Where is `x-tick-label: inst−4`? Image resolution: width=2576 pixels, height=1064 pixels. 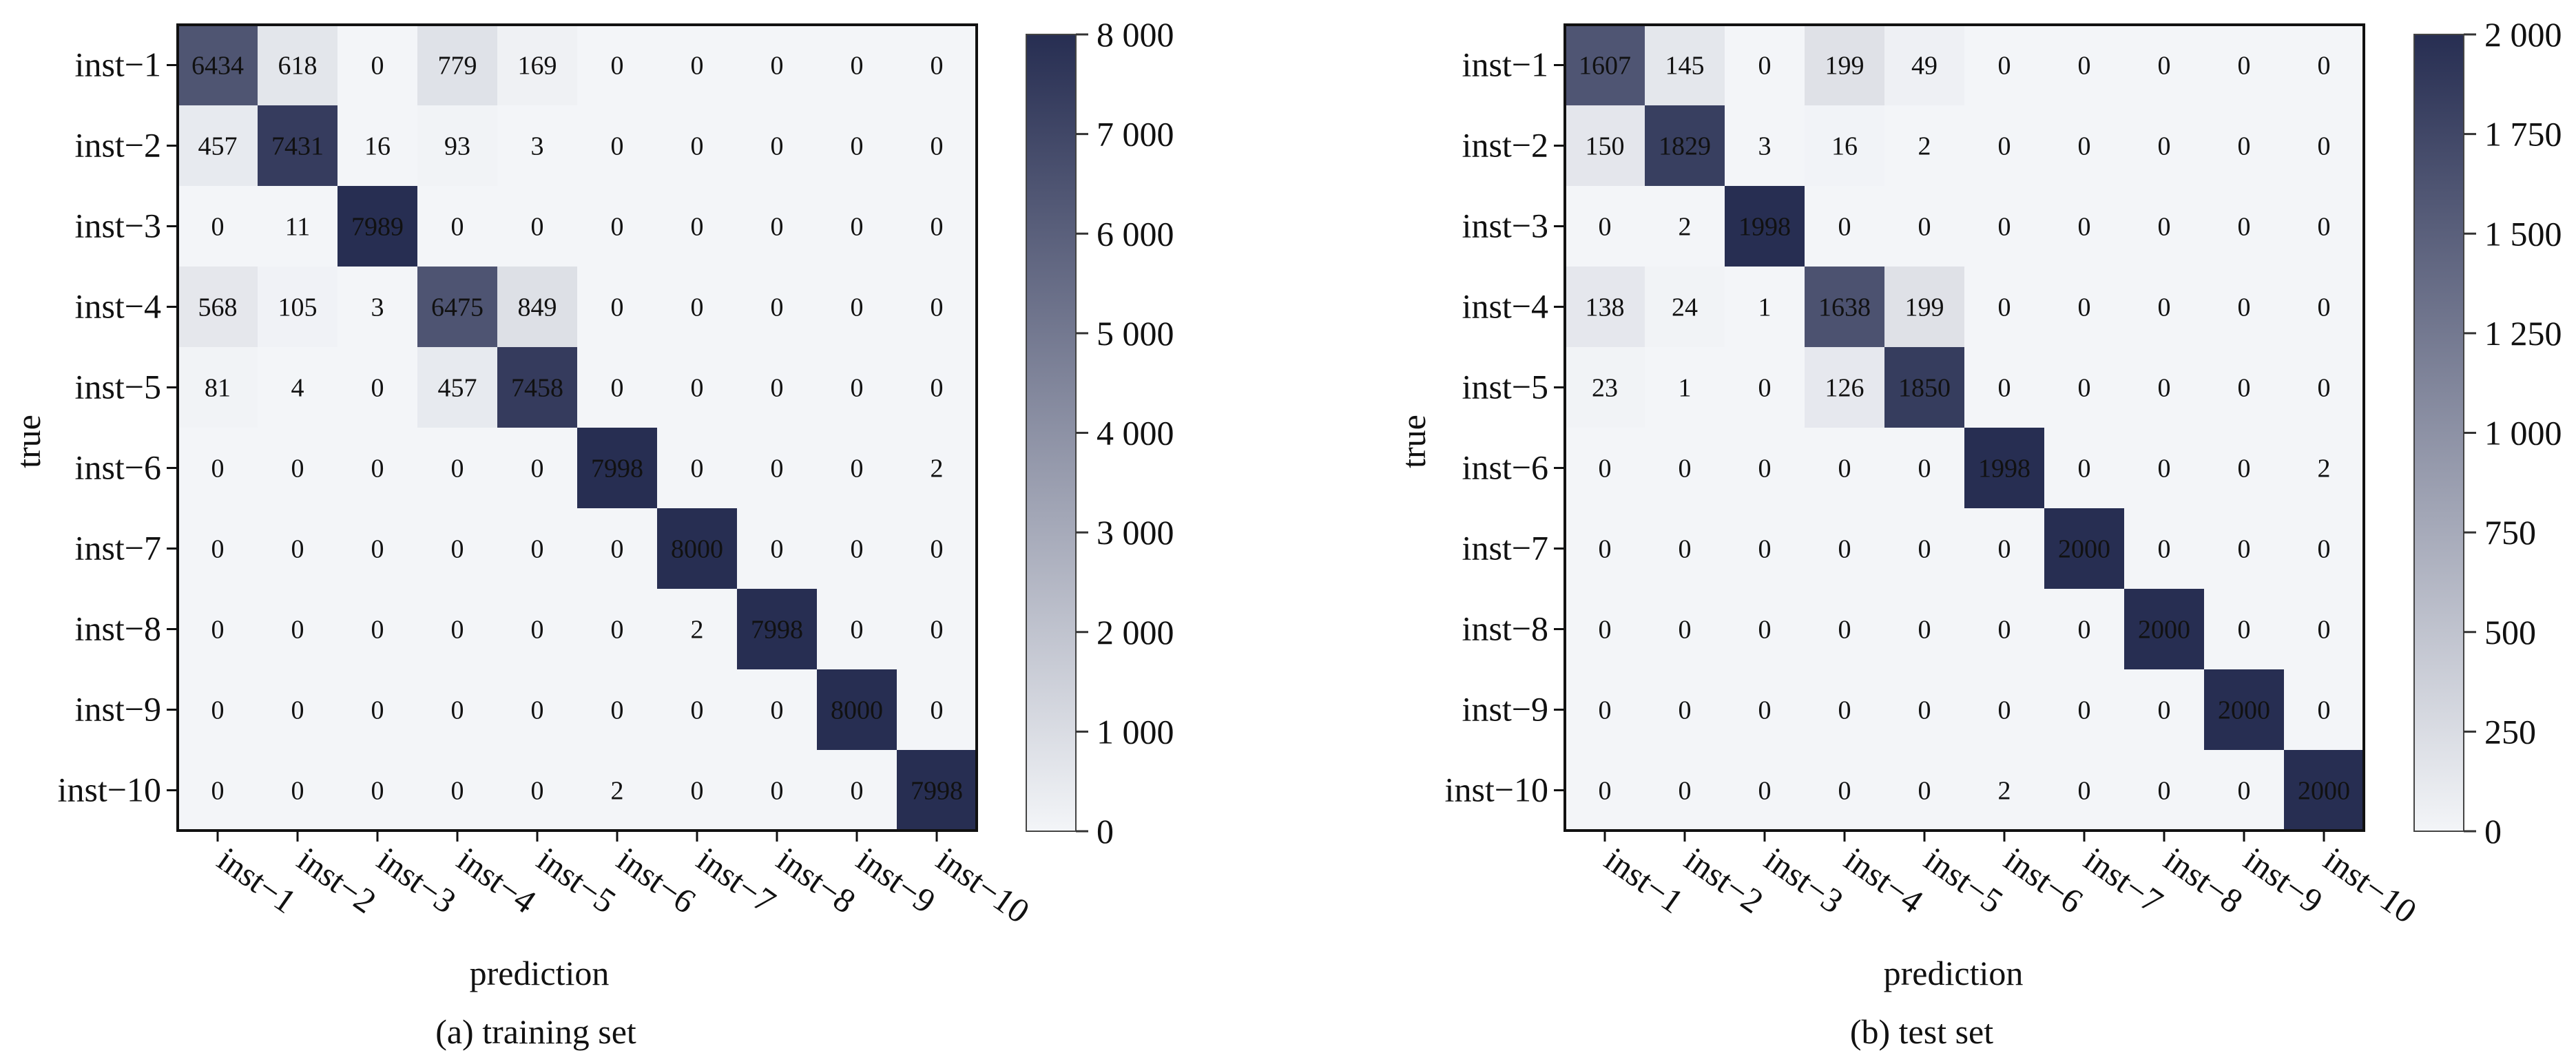 x-tick-label: inst−4 is located at coordinates (496, 880).